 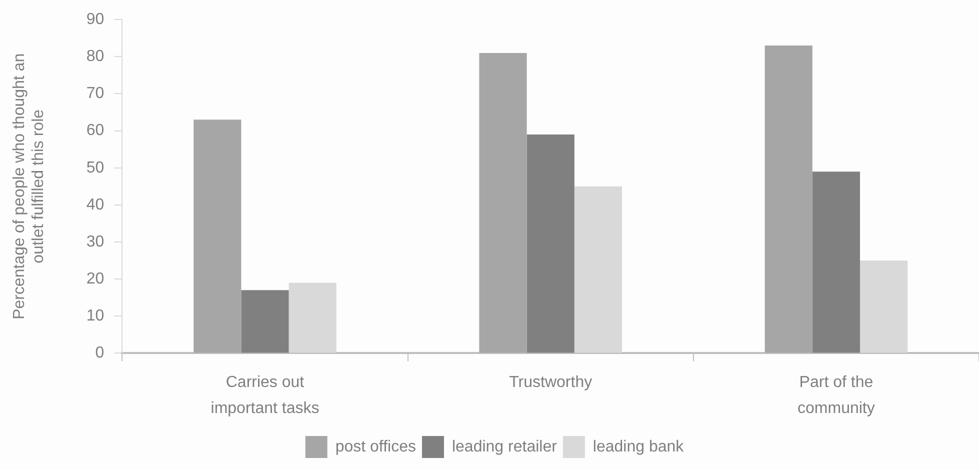 What do you see at coordinates (29, 186) in the screenshot?
I see `y-axis-title: Percentage of people who thought an outlet fulfilled this role` at bounding box center [29, 186].